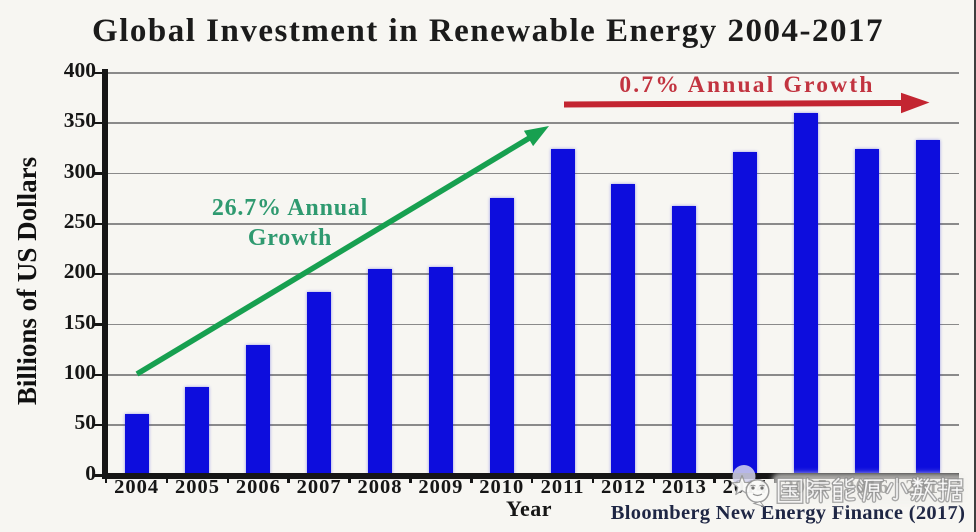 This screenshot has width=976, height=532. I want to click on x-tick-label-2016: 2016, so click(867, 487).